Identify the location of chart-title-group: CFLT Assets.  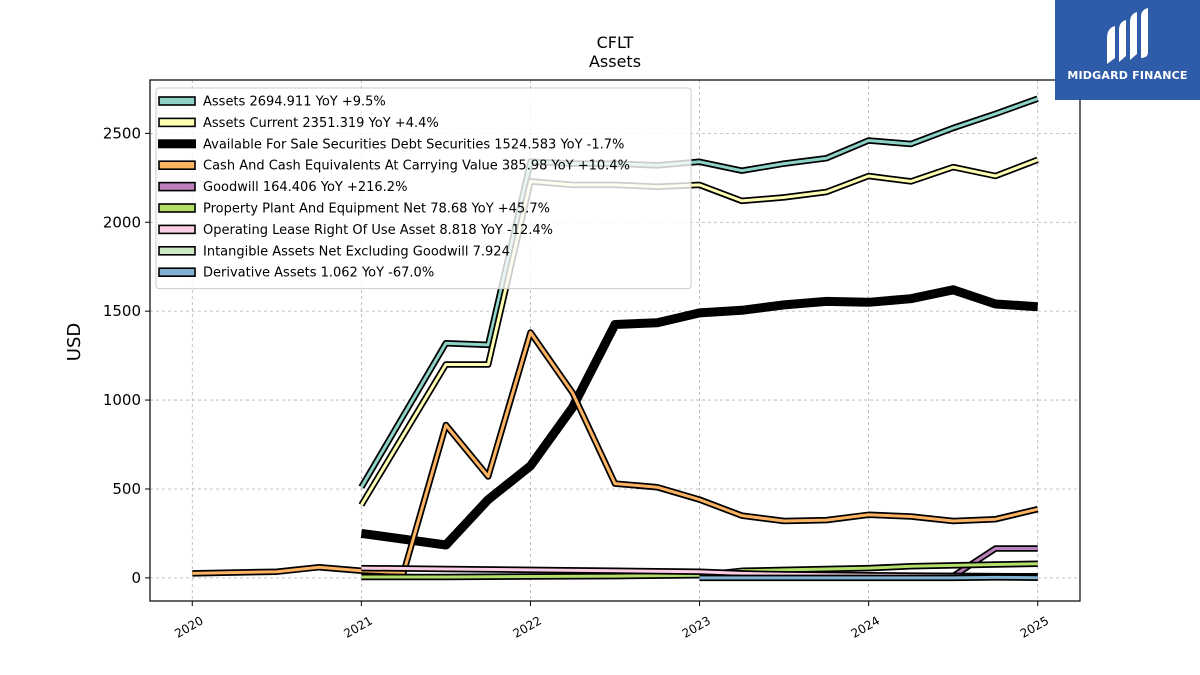
(615, 52).